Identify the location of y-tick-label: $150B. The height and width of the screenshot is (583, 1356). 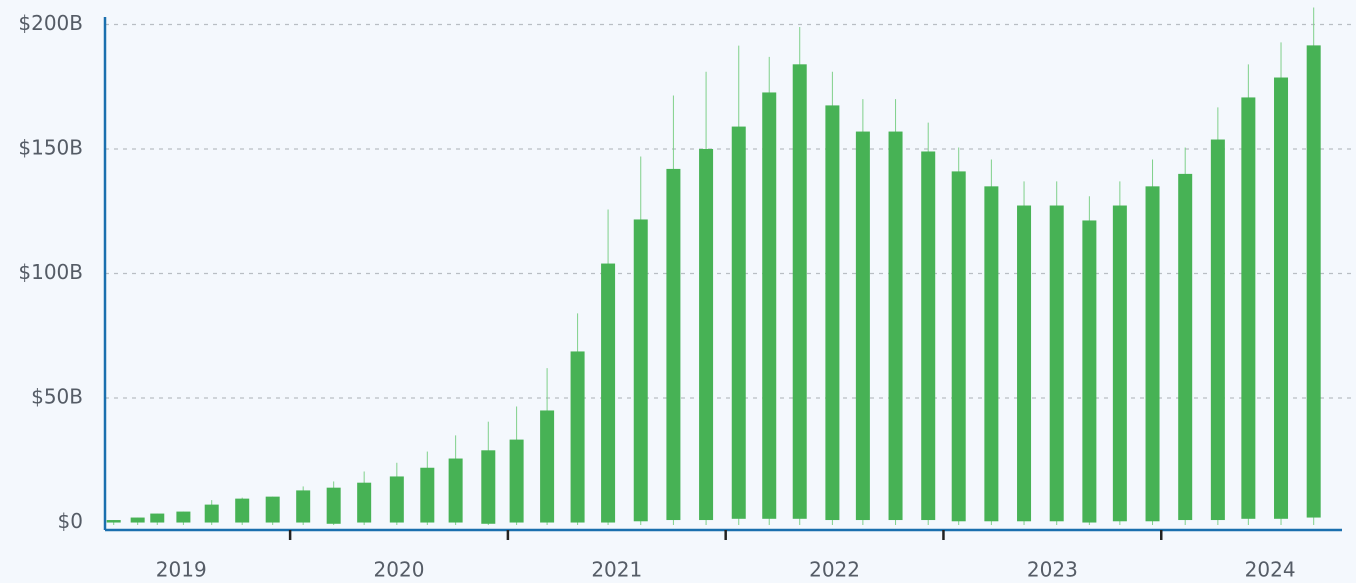
(50, 147).